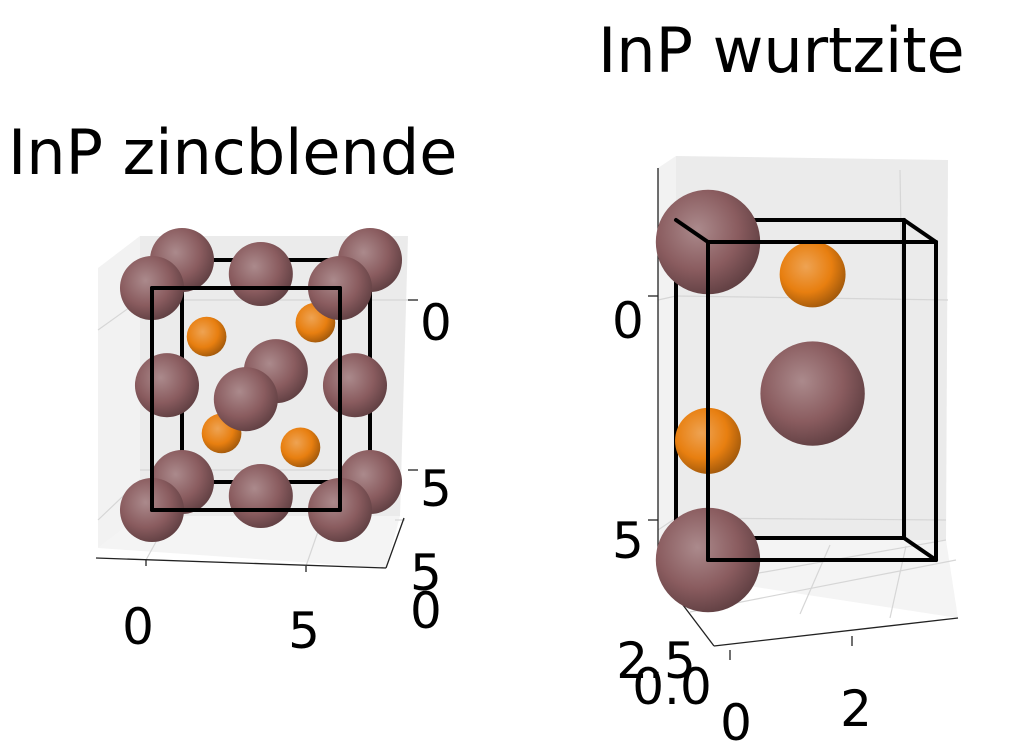 This screenshot has height=749, width=1012. I want to click on chart-title-wurtzite: InP wurtzite, so click(781, 50).